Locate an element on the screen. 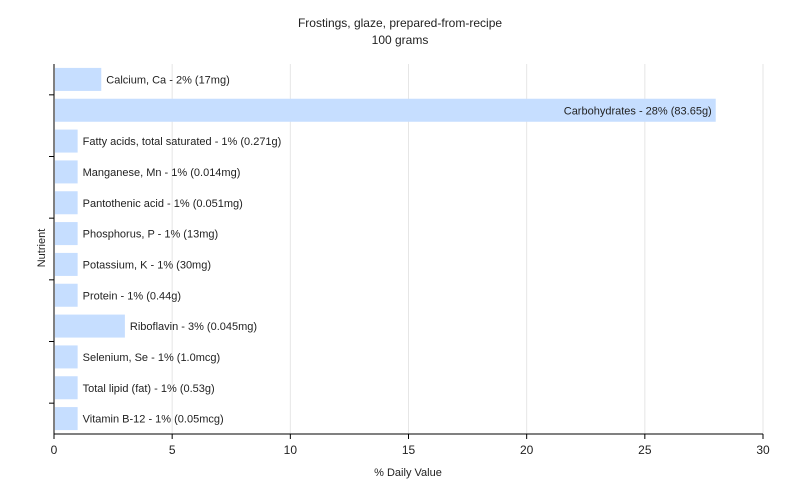 This screenshot has width=800, height=500. y-axis-label: Nutrient is located at coordinates (42, 248).